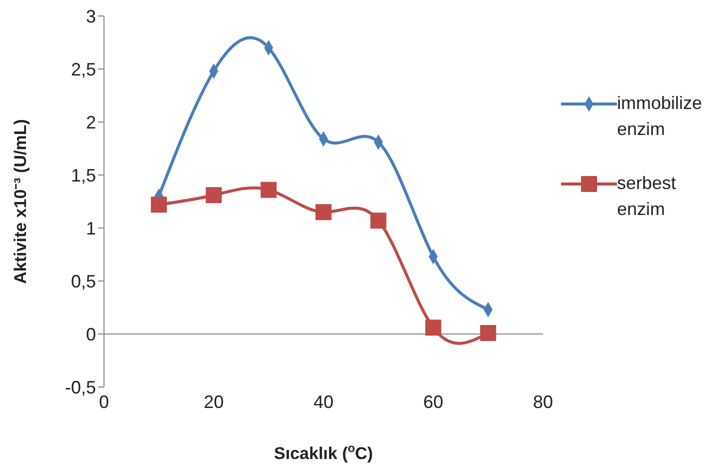 This screenshot has width=719, height=475. What do you see at coordinates (543, 402) in the screenshot?
I see `x-tick-label: 80` at bounding box center [543, 402].